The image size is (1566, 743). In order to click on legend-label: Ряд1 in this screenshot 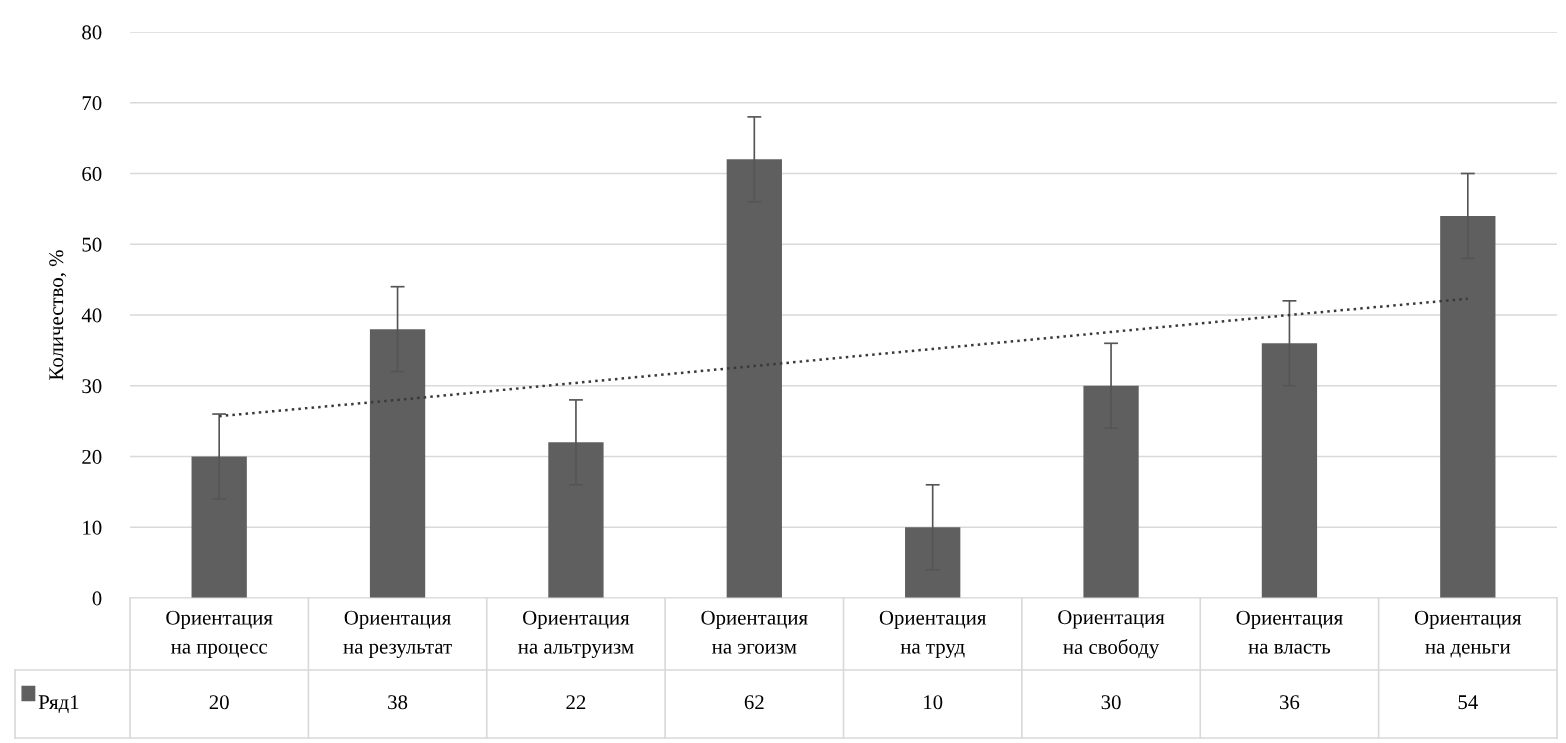, I will do `click(58, 704)`.